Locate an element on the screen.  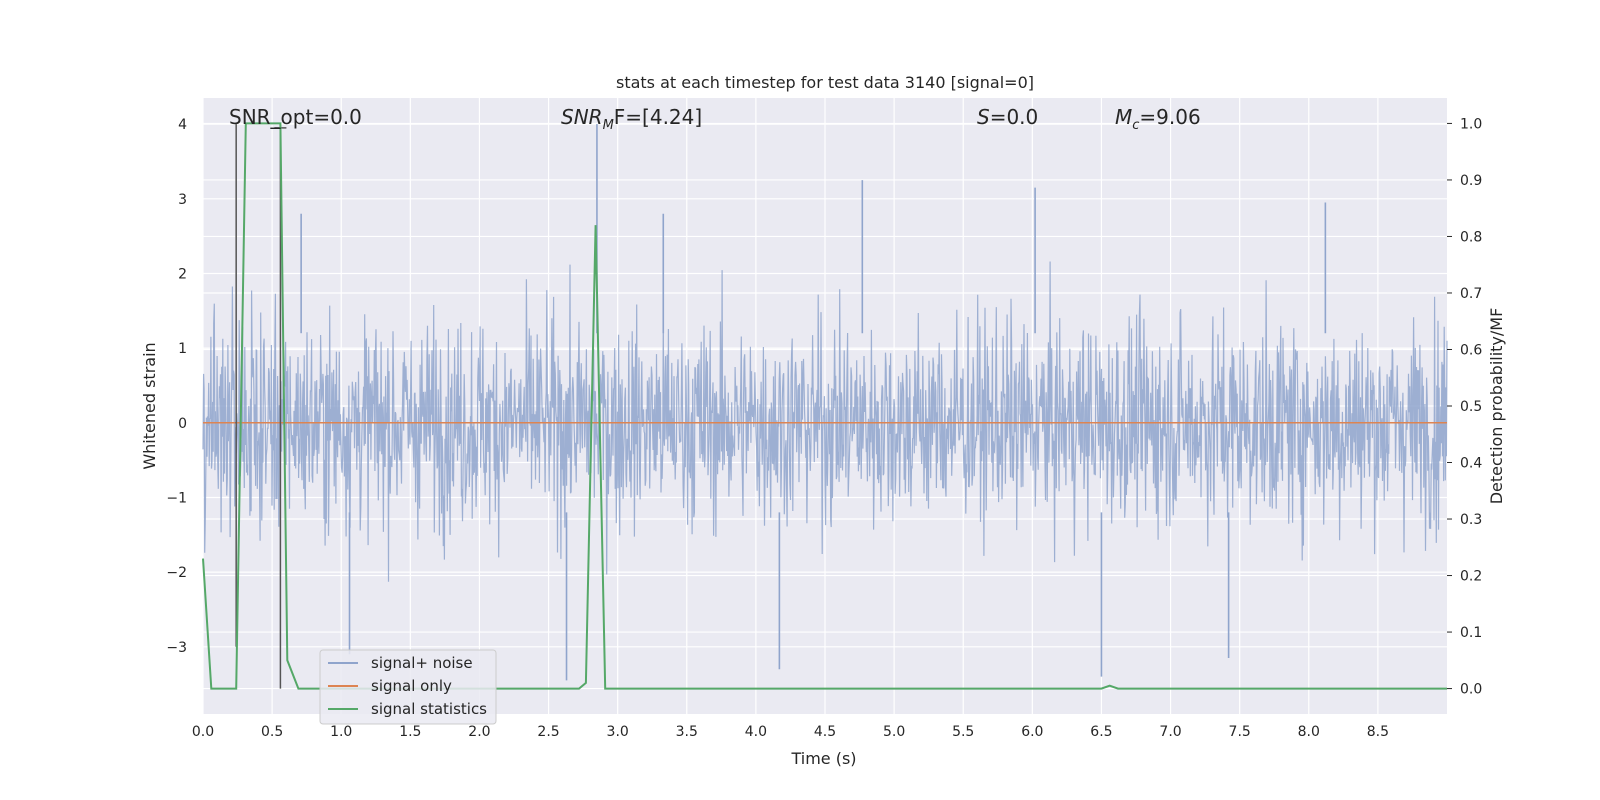
x-tick-label: 5.5 is located at coordinates (963, 732).